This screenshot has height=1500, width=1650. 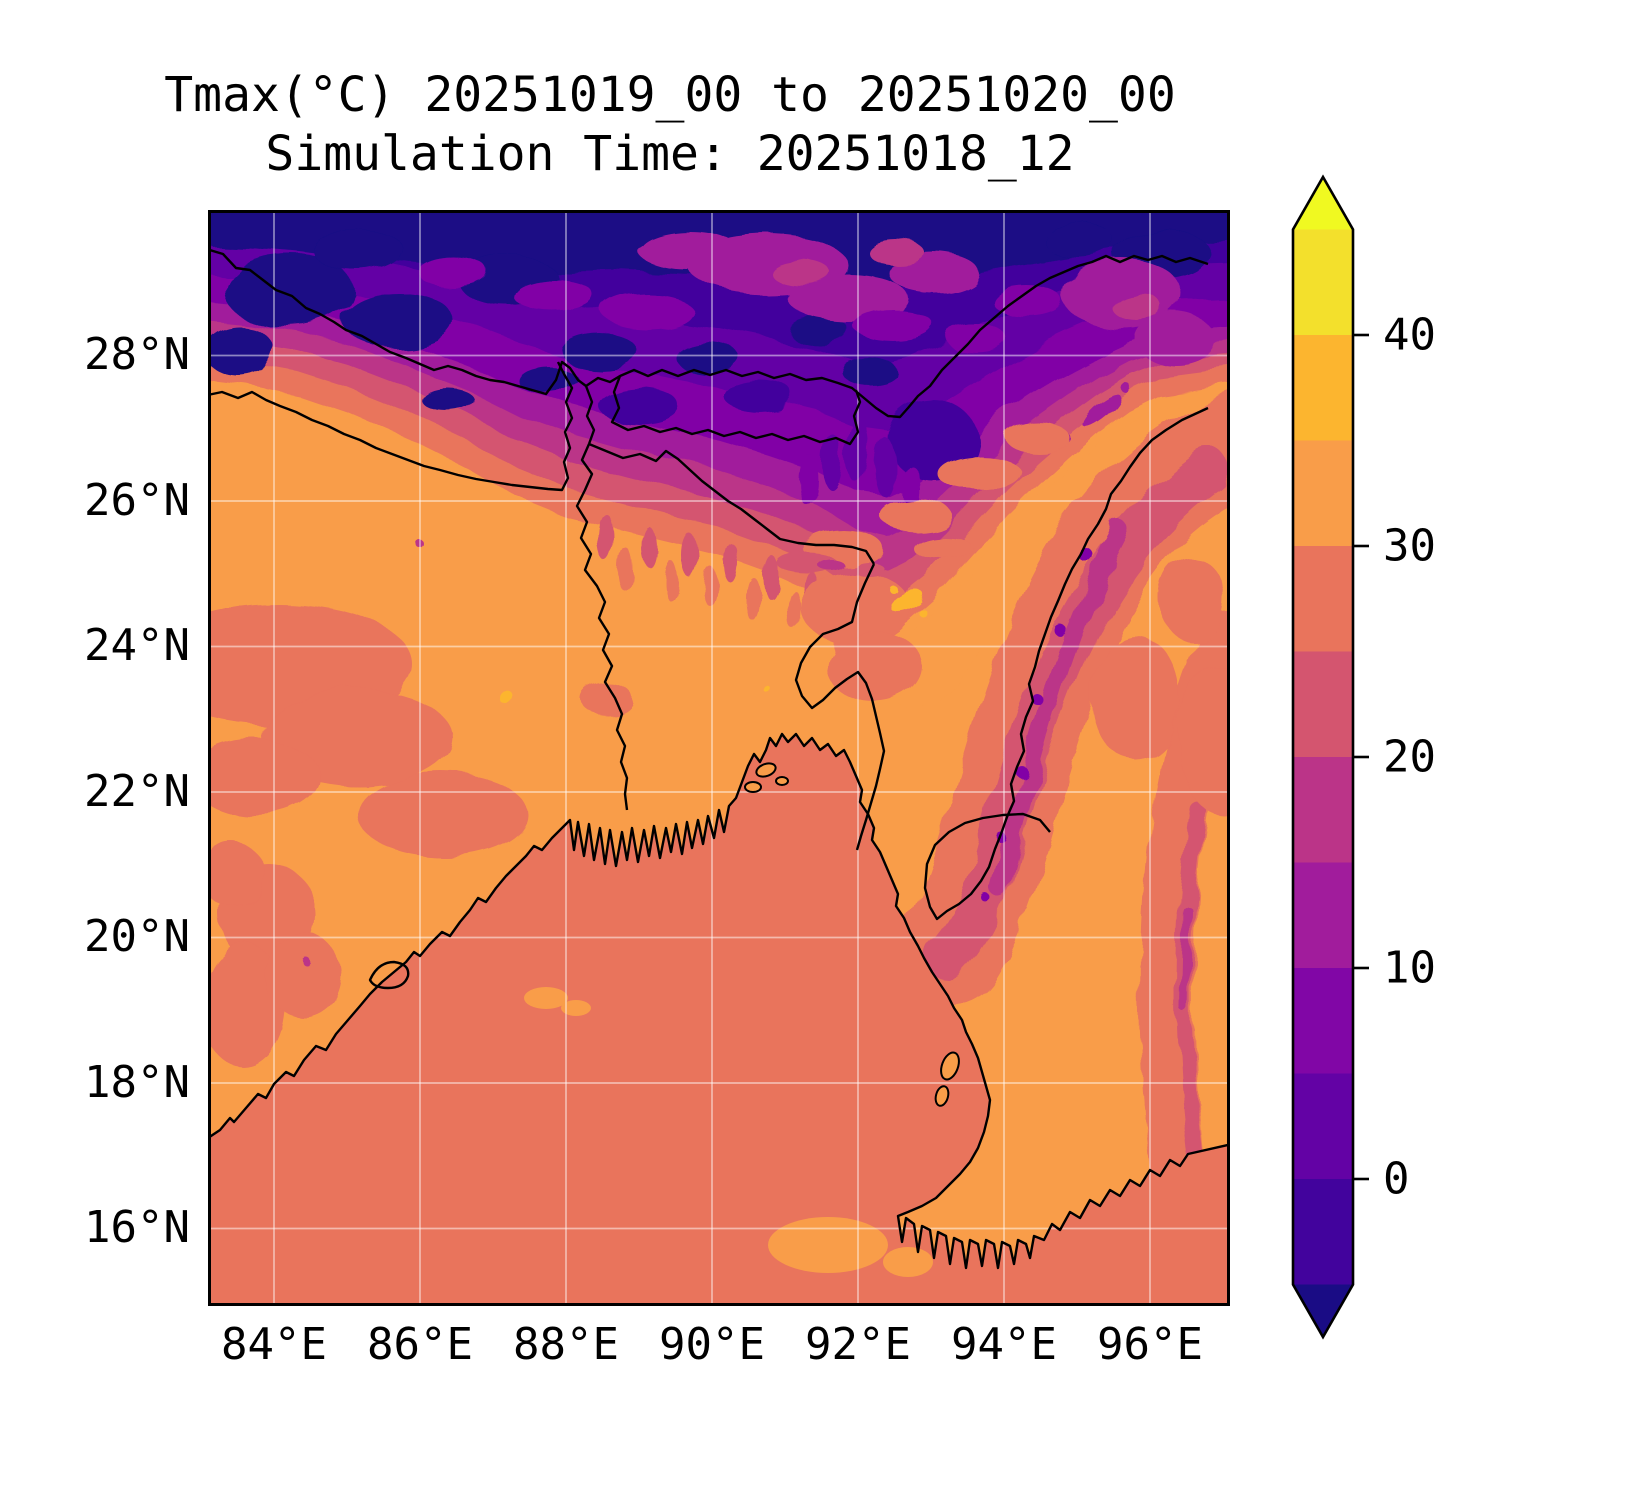 I want to click on cb-label-30: 30, so click(x=1409, y=546).